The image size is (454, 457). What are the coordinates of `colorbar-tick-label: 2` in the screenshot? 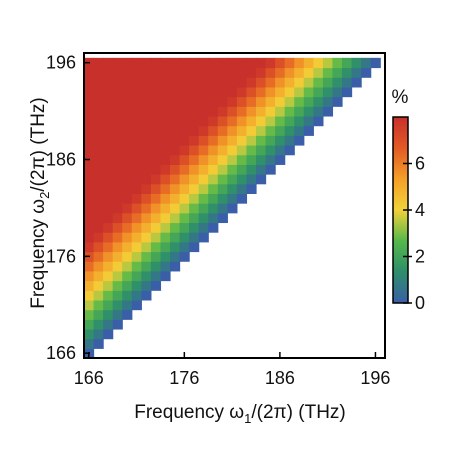 It's located at (420, 257).